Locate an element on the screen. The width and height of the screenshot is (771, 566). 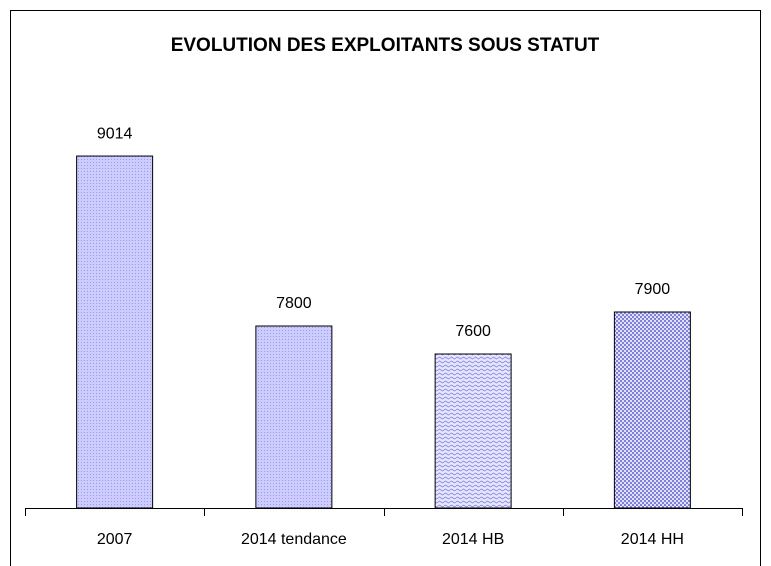
value-label: 7900 is located at coordinates (653, 289).